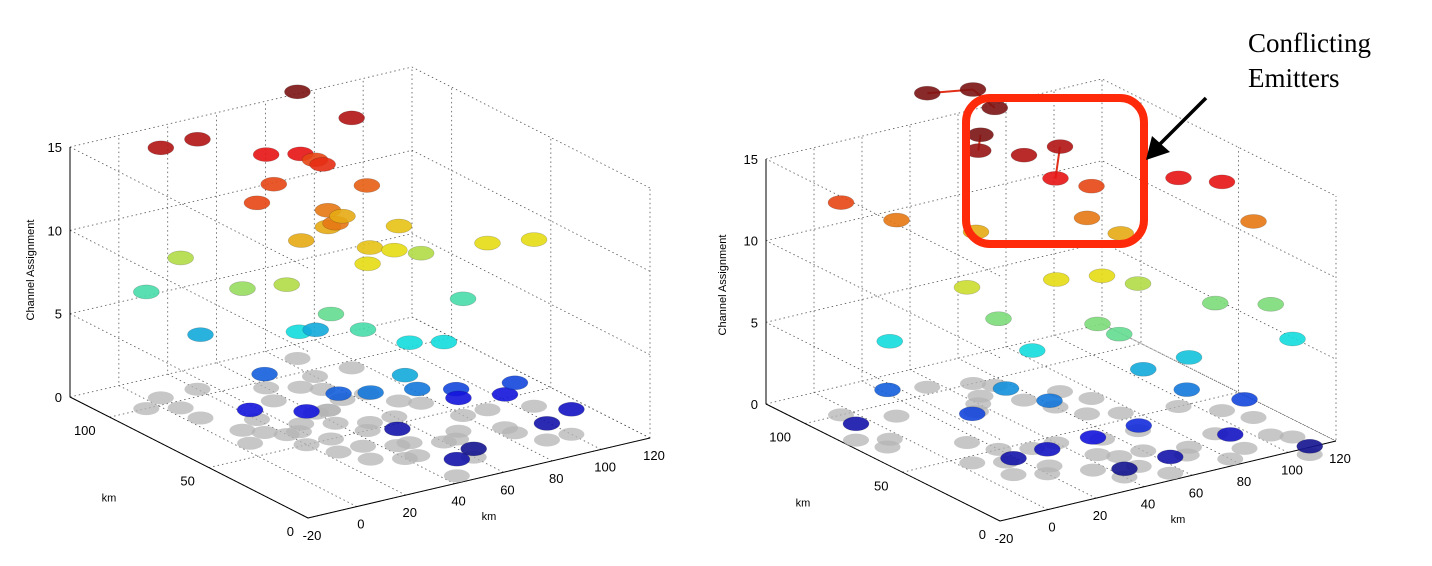  What do you see at coordinates (1292, 469) in the screenshot?
I see `x-tick-label: 100` at bounding box center [1292, 469].